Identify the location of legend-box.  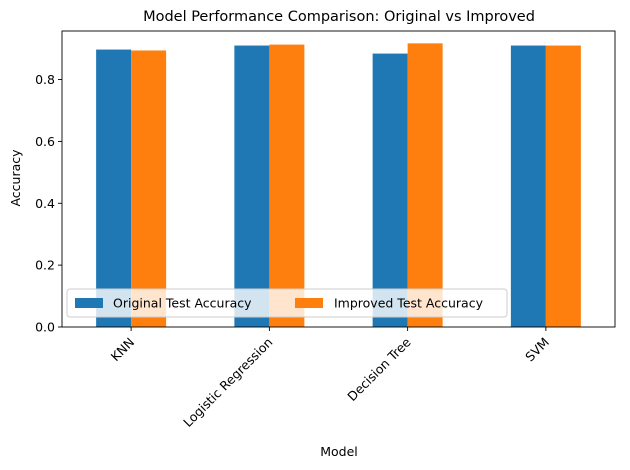
(287, 303).